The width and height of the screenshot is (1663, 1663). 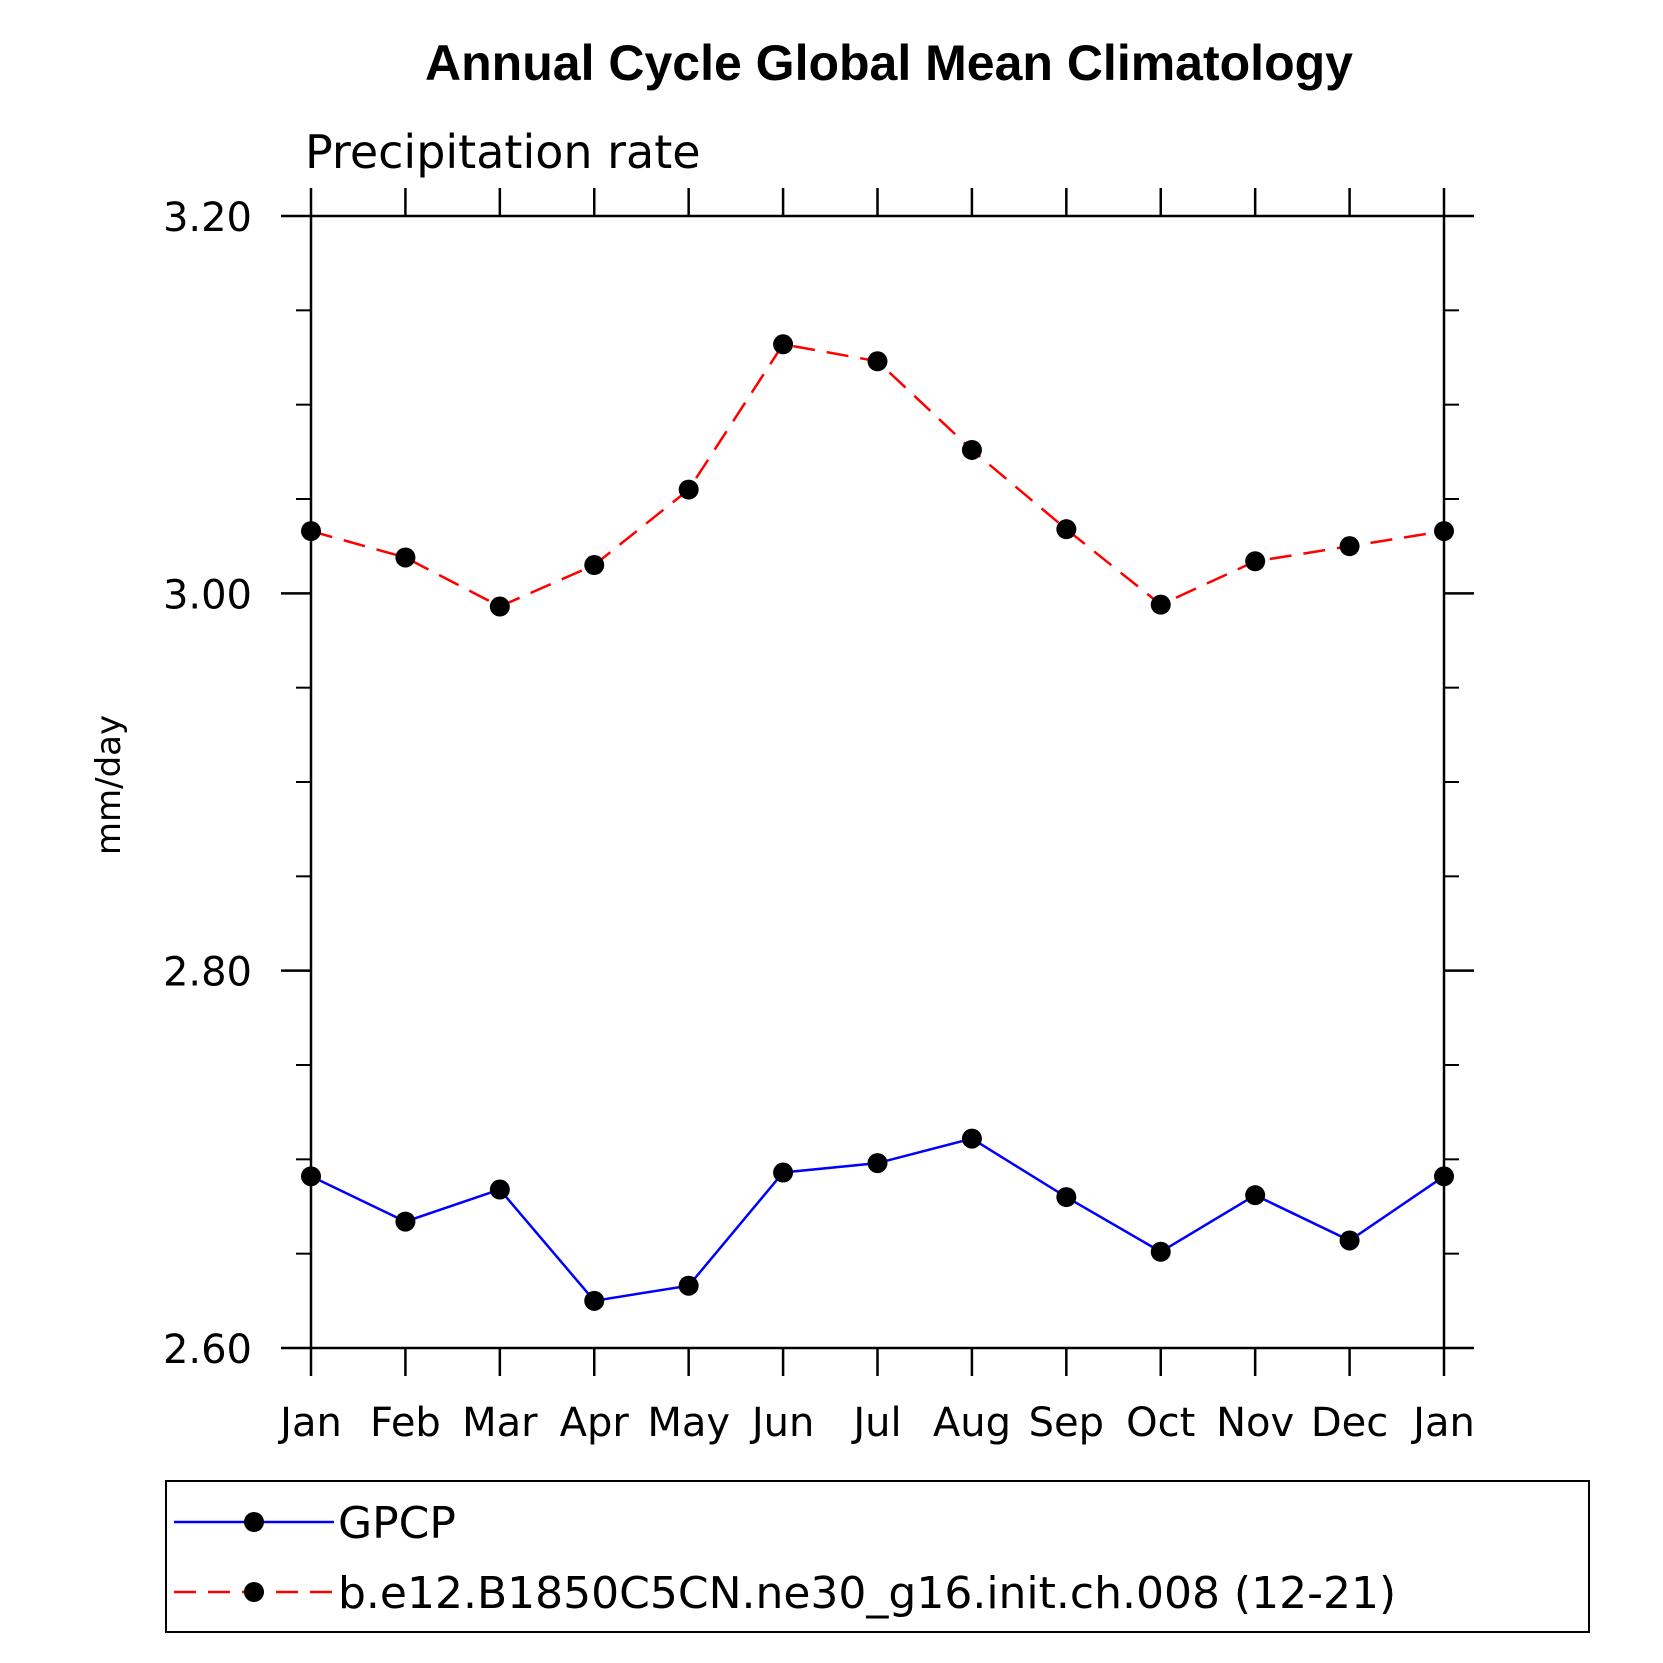 I want to click on y-axis-label: mm/day, so click(x=109, y=785).